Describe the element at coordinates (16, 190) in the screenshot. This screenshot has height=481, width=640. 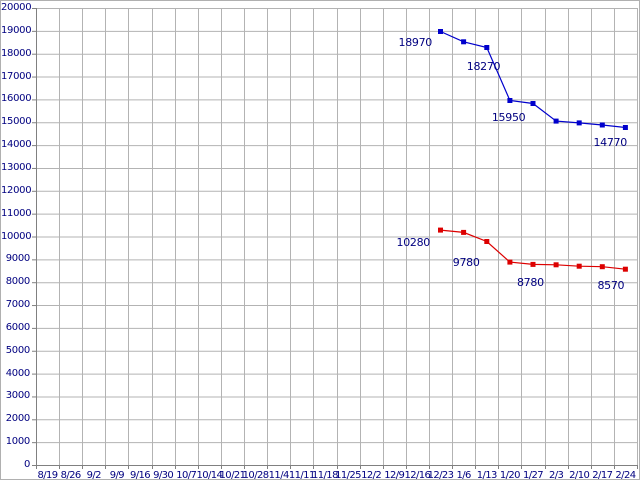
I see `y-axis-tick-label: 12000` at that location.